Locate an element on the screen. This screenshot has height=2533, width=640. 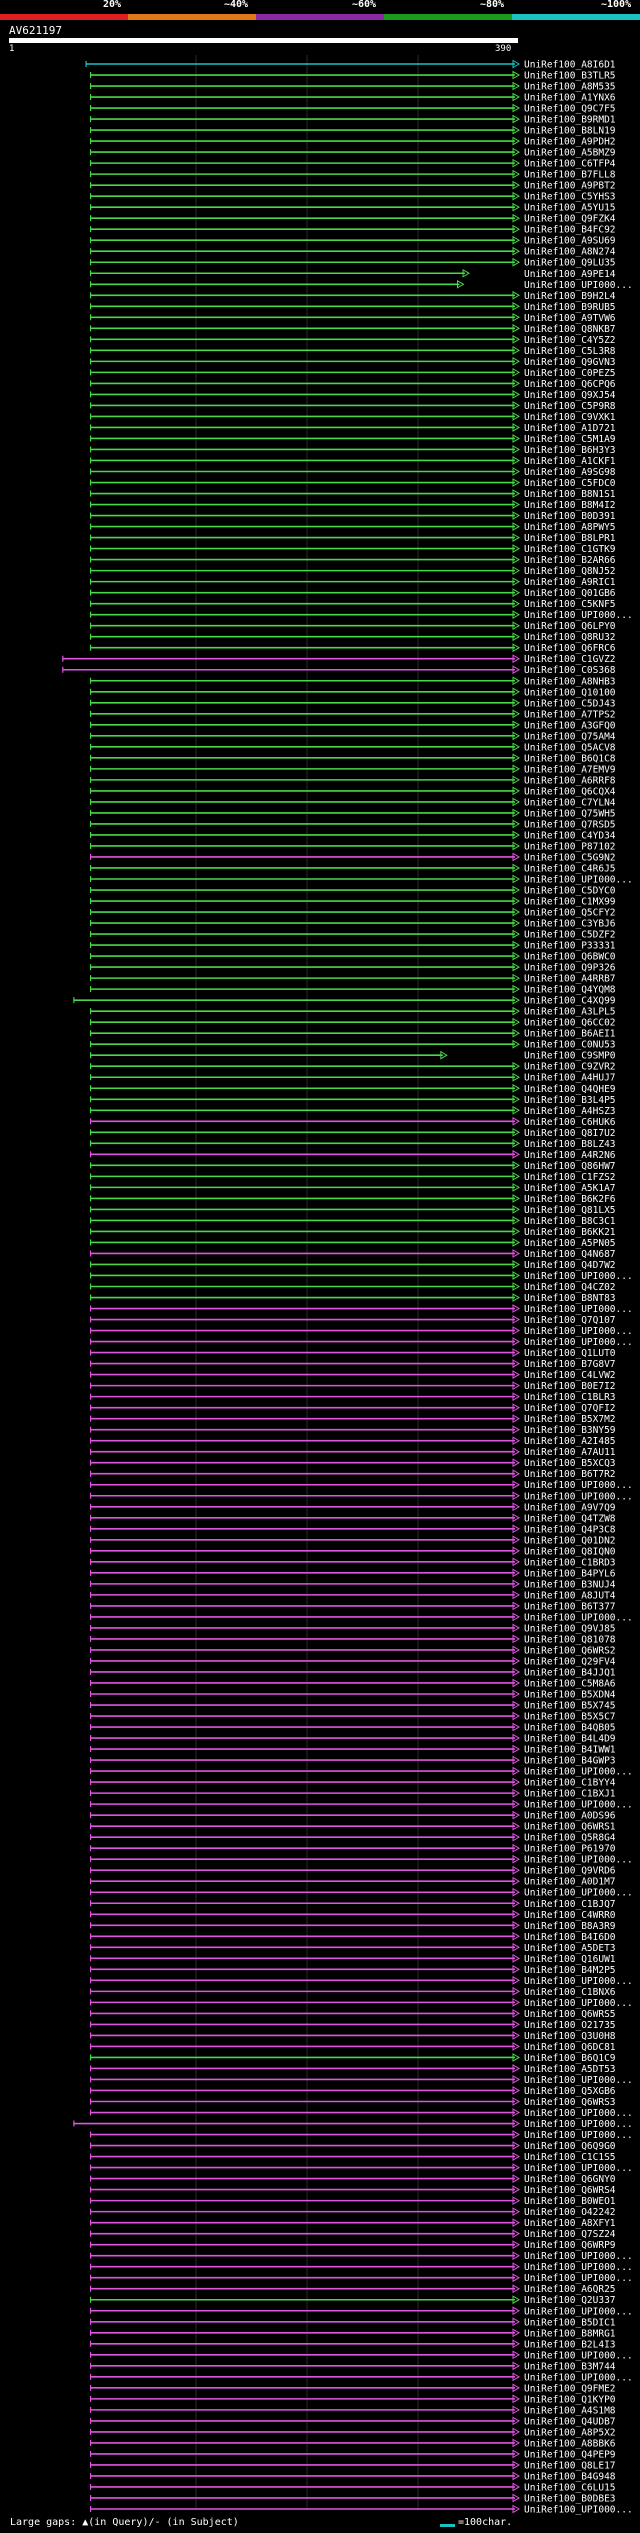
hit-label: UniRef100_B4L4D9 is located at coordinates (570, 1739).